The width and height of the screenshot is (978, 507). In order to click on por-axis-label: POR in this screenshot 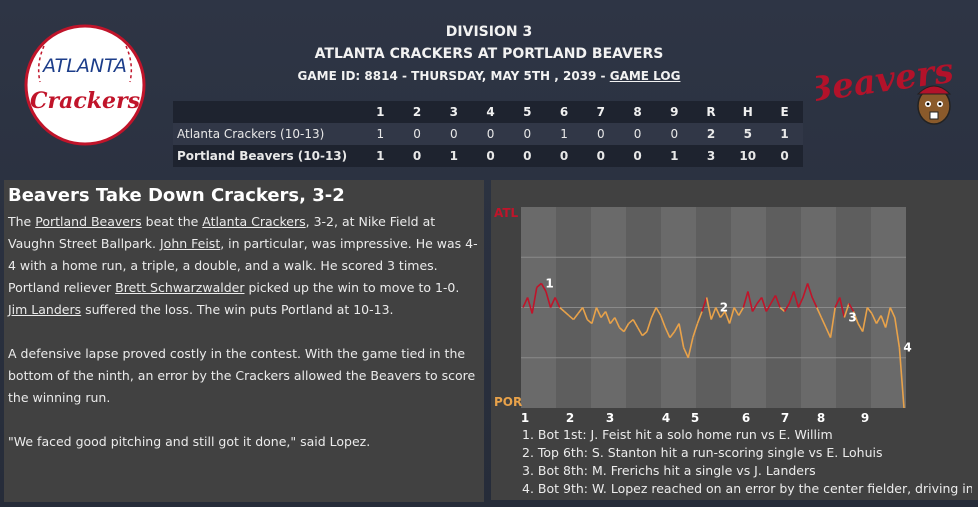, I will do `click(508, 402)`.